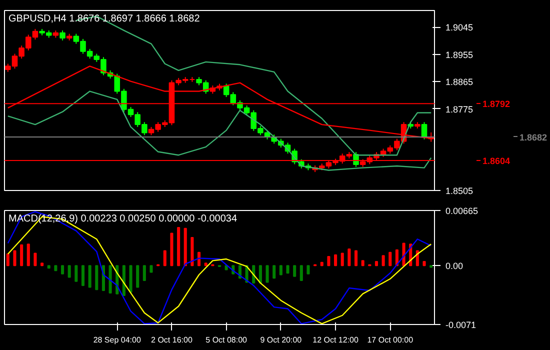 Image resolution: width=550 pixels, height=350 pixels. Describe the element at coordinates (335, 340) in the screenshot. I see `x-tick-label: 12 Oct 12:00` at that location.